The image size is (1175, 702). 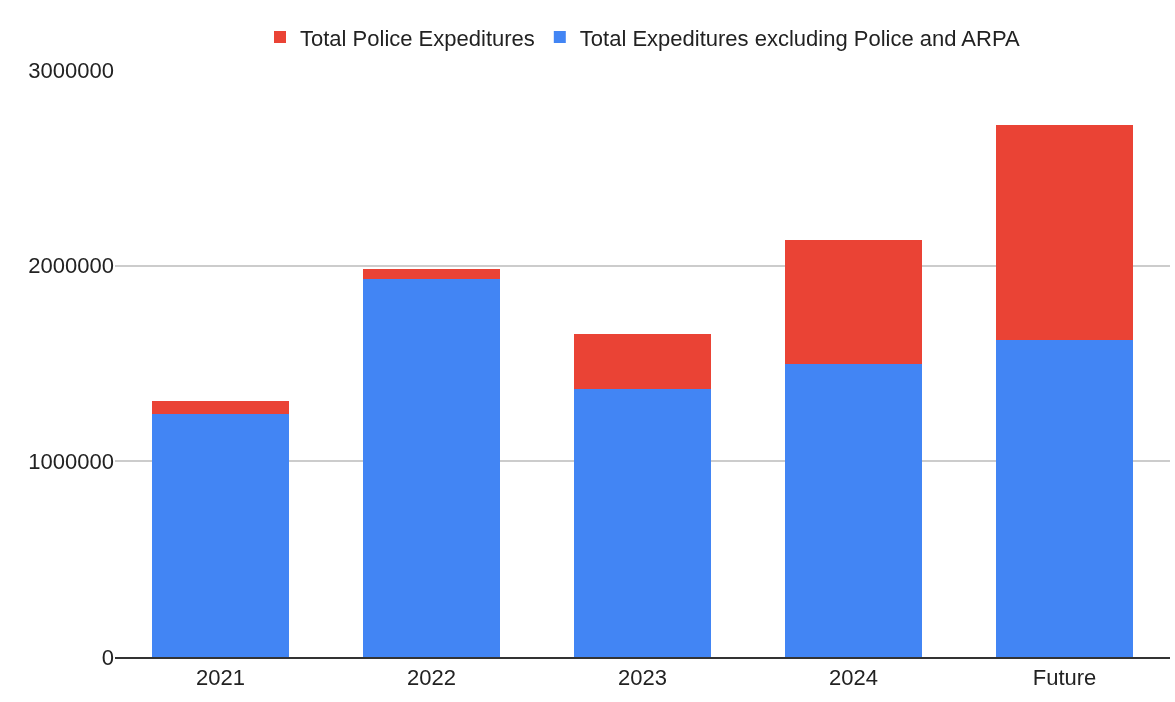 I want to click on x-tick-label: 2023, so click(x=642, y=678).